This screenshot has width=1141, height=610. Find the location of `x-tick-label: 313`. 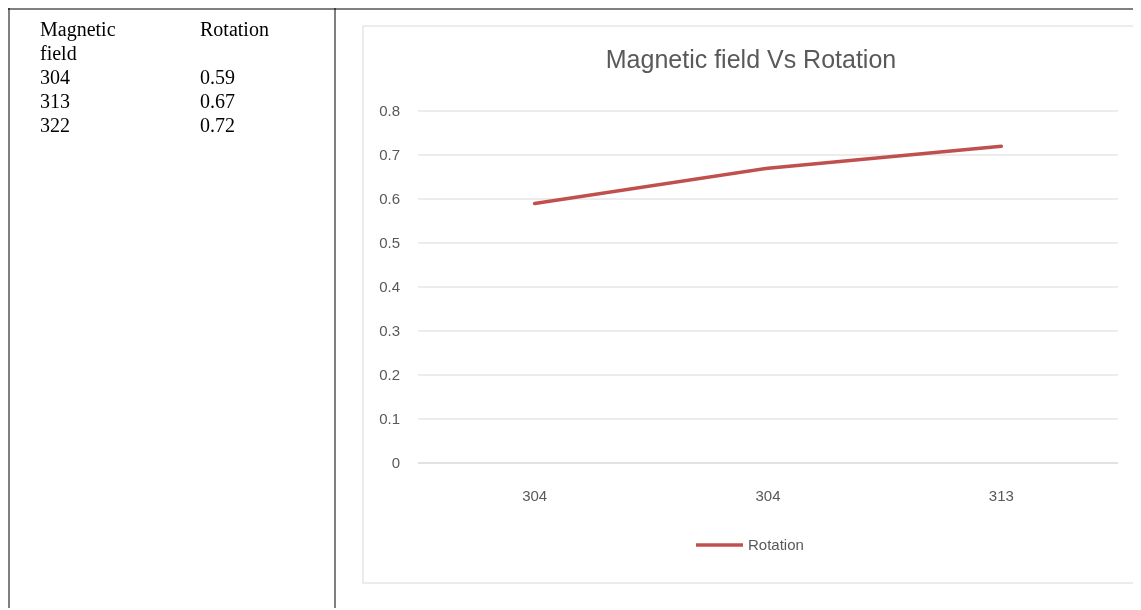

x-tick-label: 313 is located at coordinates (1001, 495).